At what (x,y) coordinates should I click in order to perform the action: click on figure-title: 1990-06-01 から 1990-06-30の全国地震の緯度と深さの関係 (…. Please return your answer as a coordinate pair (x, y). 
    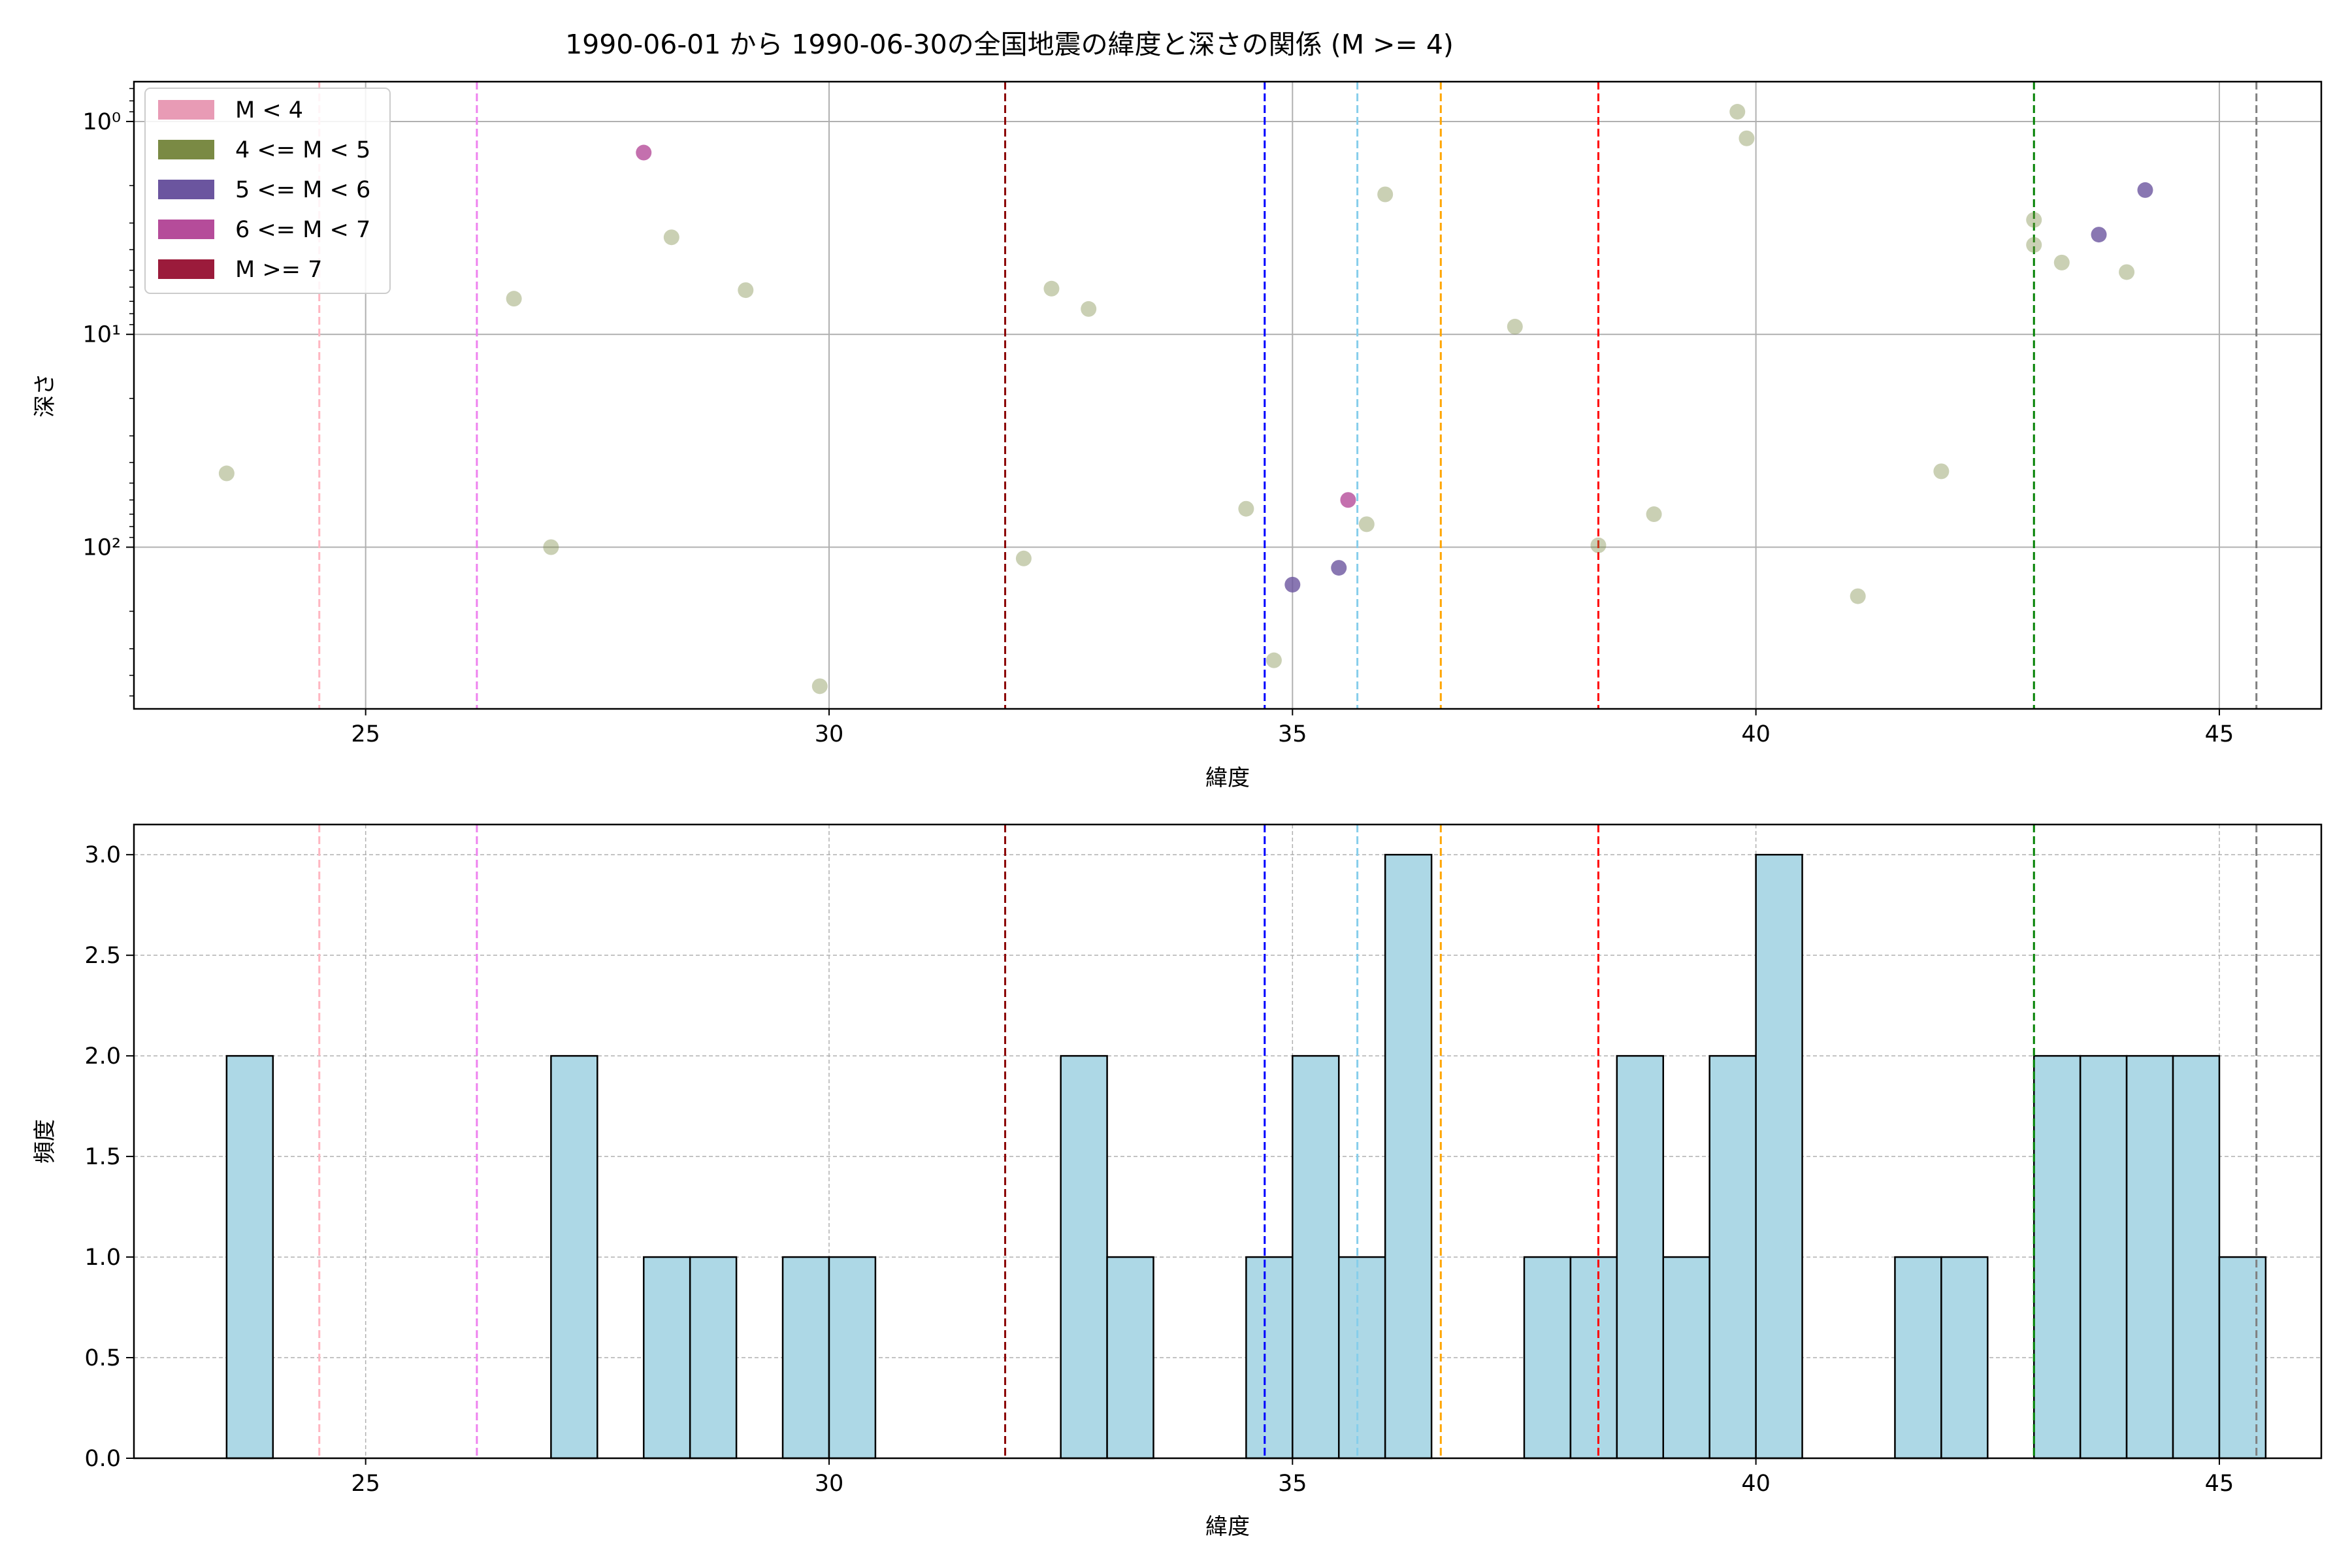
    Looking at the image, I should click on (1009, 44).